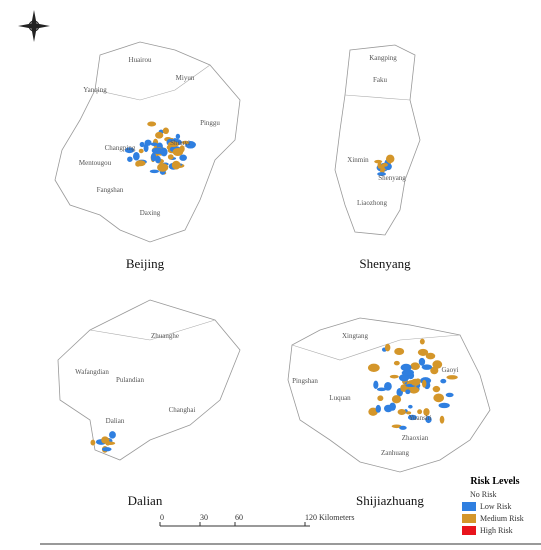 This screenshot has width=541, height=550. What do you see at coordinates (449, 370) in the screenshot?
I see `district-label: Gaoyi` at bounding box center [449, 370].